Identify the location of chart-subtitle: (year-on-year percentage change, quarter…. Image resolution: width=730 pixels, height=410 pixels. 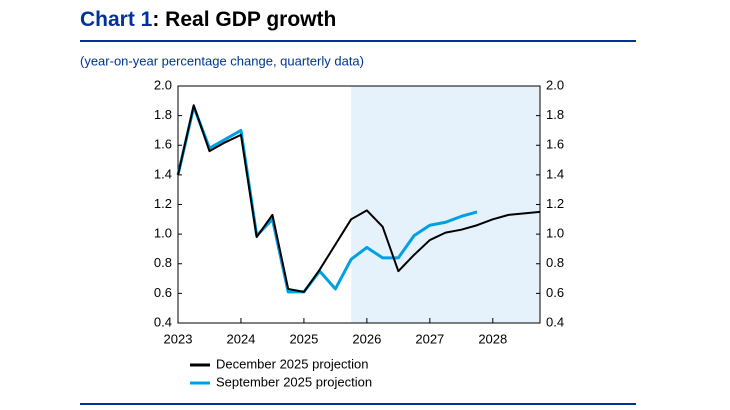
(222, 60).